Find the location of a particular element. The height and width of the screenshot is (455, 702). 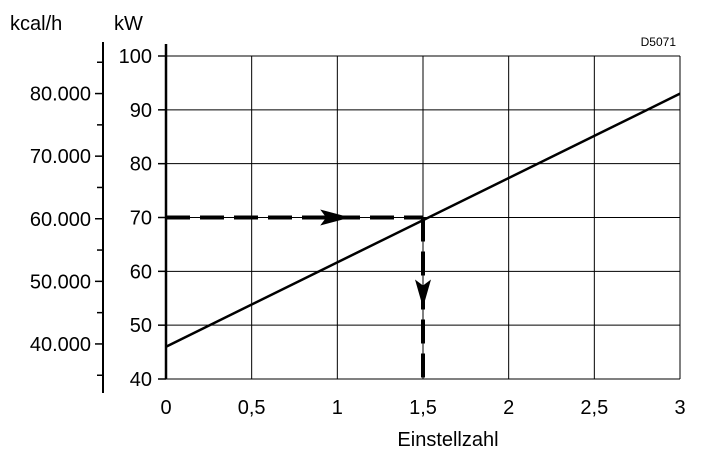

kw-tick-label: 70 is located at coordinates (141, 219).